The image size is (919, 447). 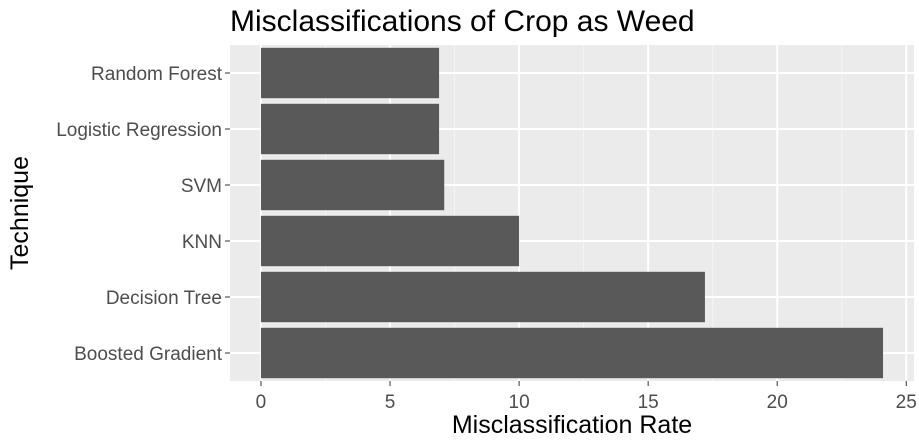 What do you see at coordinates (201, 186) in the screenshot?
I see `y-tick-label: SVM` at bounding box center [201, 186].